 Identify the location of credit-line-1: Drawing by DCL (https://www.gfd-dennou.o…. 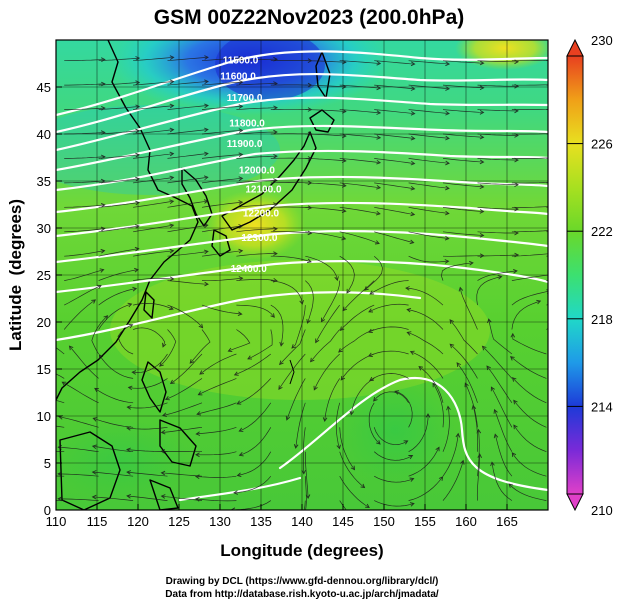
(302, 581).